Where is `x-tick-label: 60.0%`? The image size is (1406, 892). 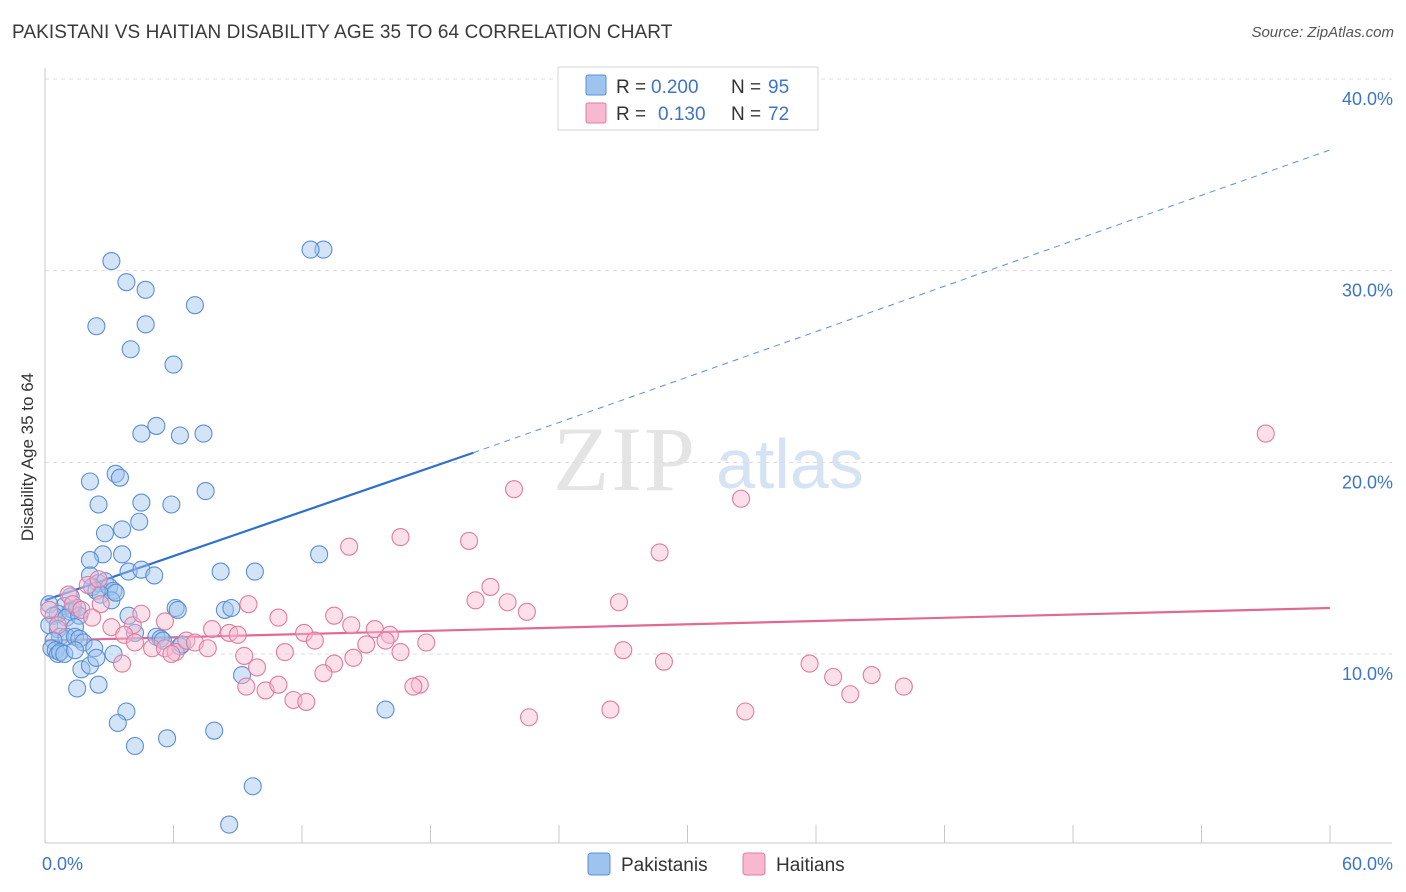
x-tick-label: 60.0% is located at coordinates (1367, 864).